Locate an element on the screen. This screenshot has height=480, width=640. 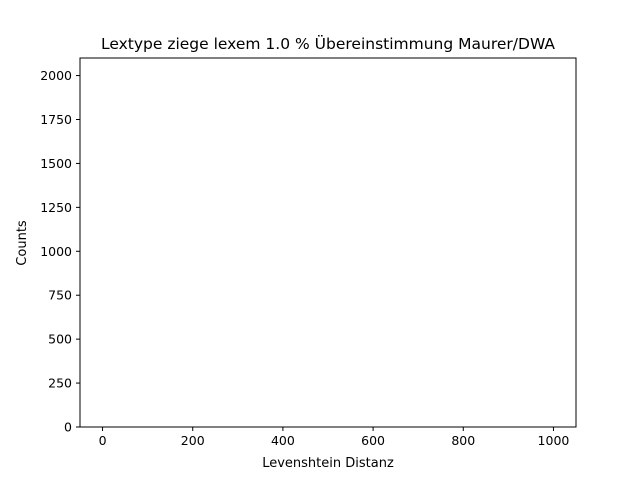
x-tick-label: 1000 is located at coordinates (554, 440).